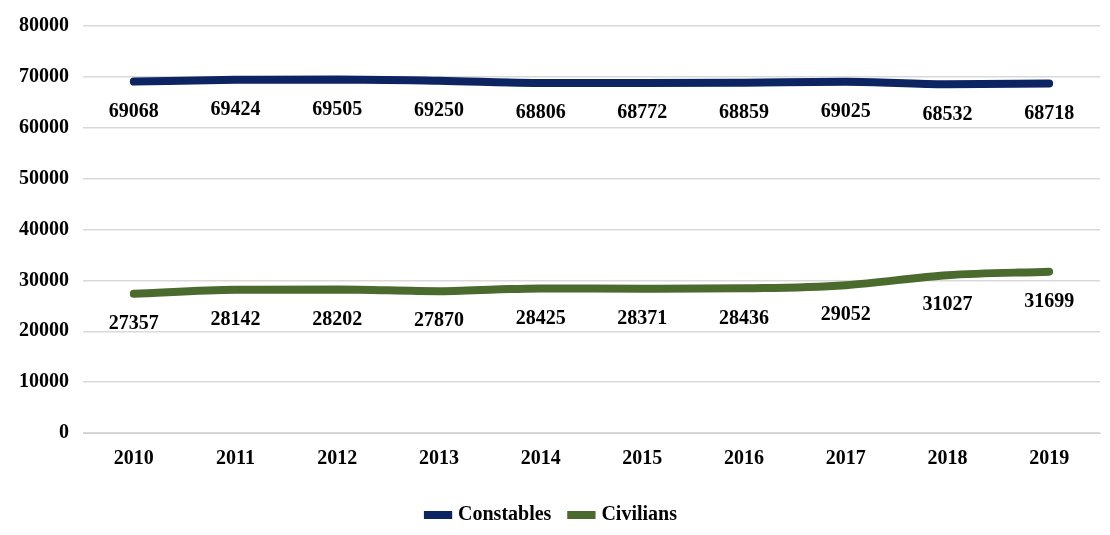 This screenshot has width=1110, height=535. What do you see at coordinates (44, 278) in the screenshot?
I see `y-tick-label: 30000` at bounding box center [44, 278].